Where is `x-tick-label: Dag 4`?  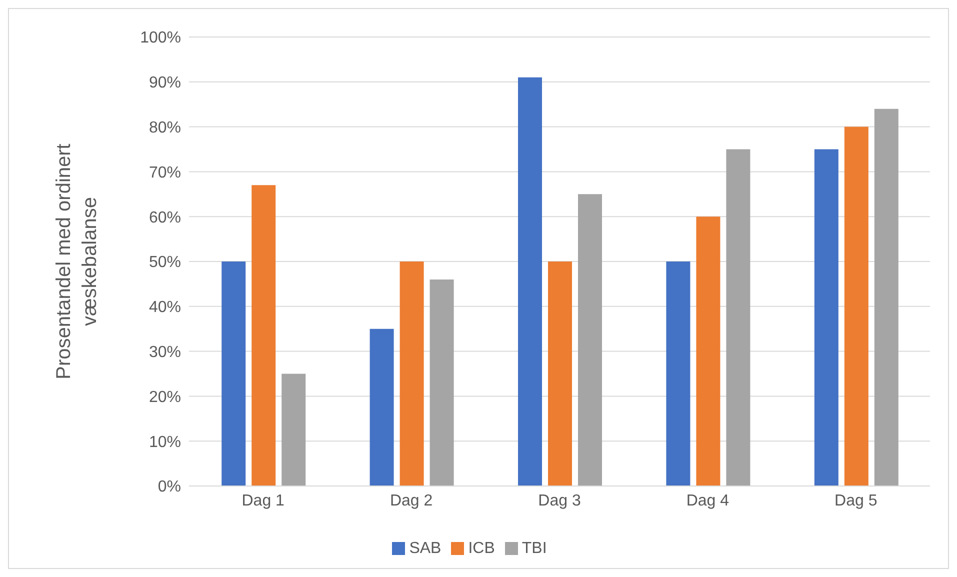
x-tick-label: Dag 4 is located at coordinates (708, 501).